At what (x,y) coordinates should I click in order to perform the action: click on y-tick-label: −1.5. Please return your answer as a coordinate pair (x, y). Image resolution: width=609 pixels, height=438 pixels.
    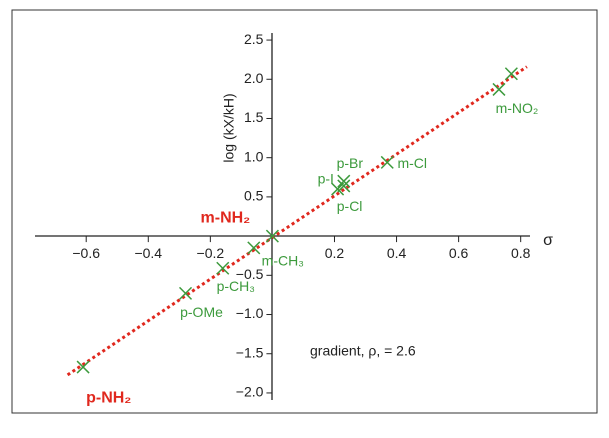
    Looking at the image, I should click on (250, 352).